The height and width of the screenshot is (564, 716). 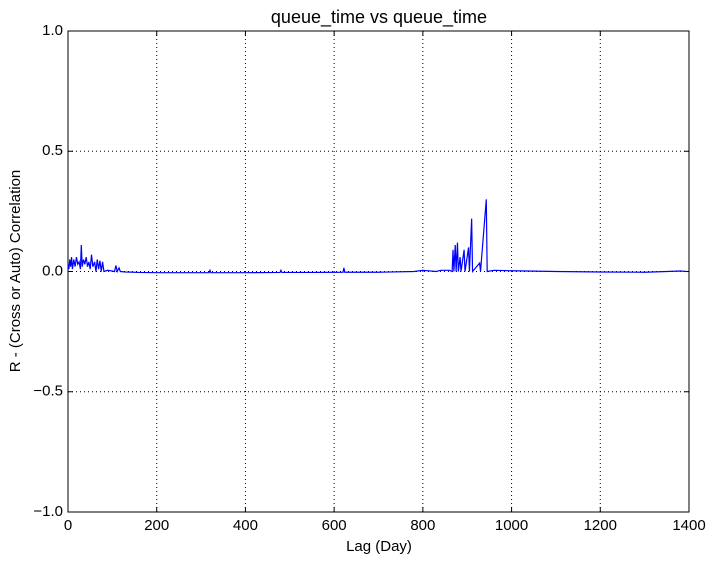 What do you see at coordinates (600, 525) in the screenshot?
I see `x-tick-label: 1200` at bounding box center [600, 525].